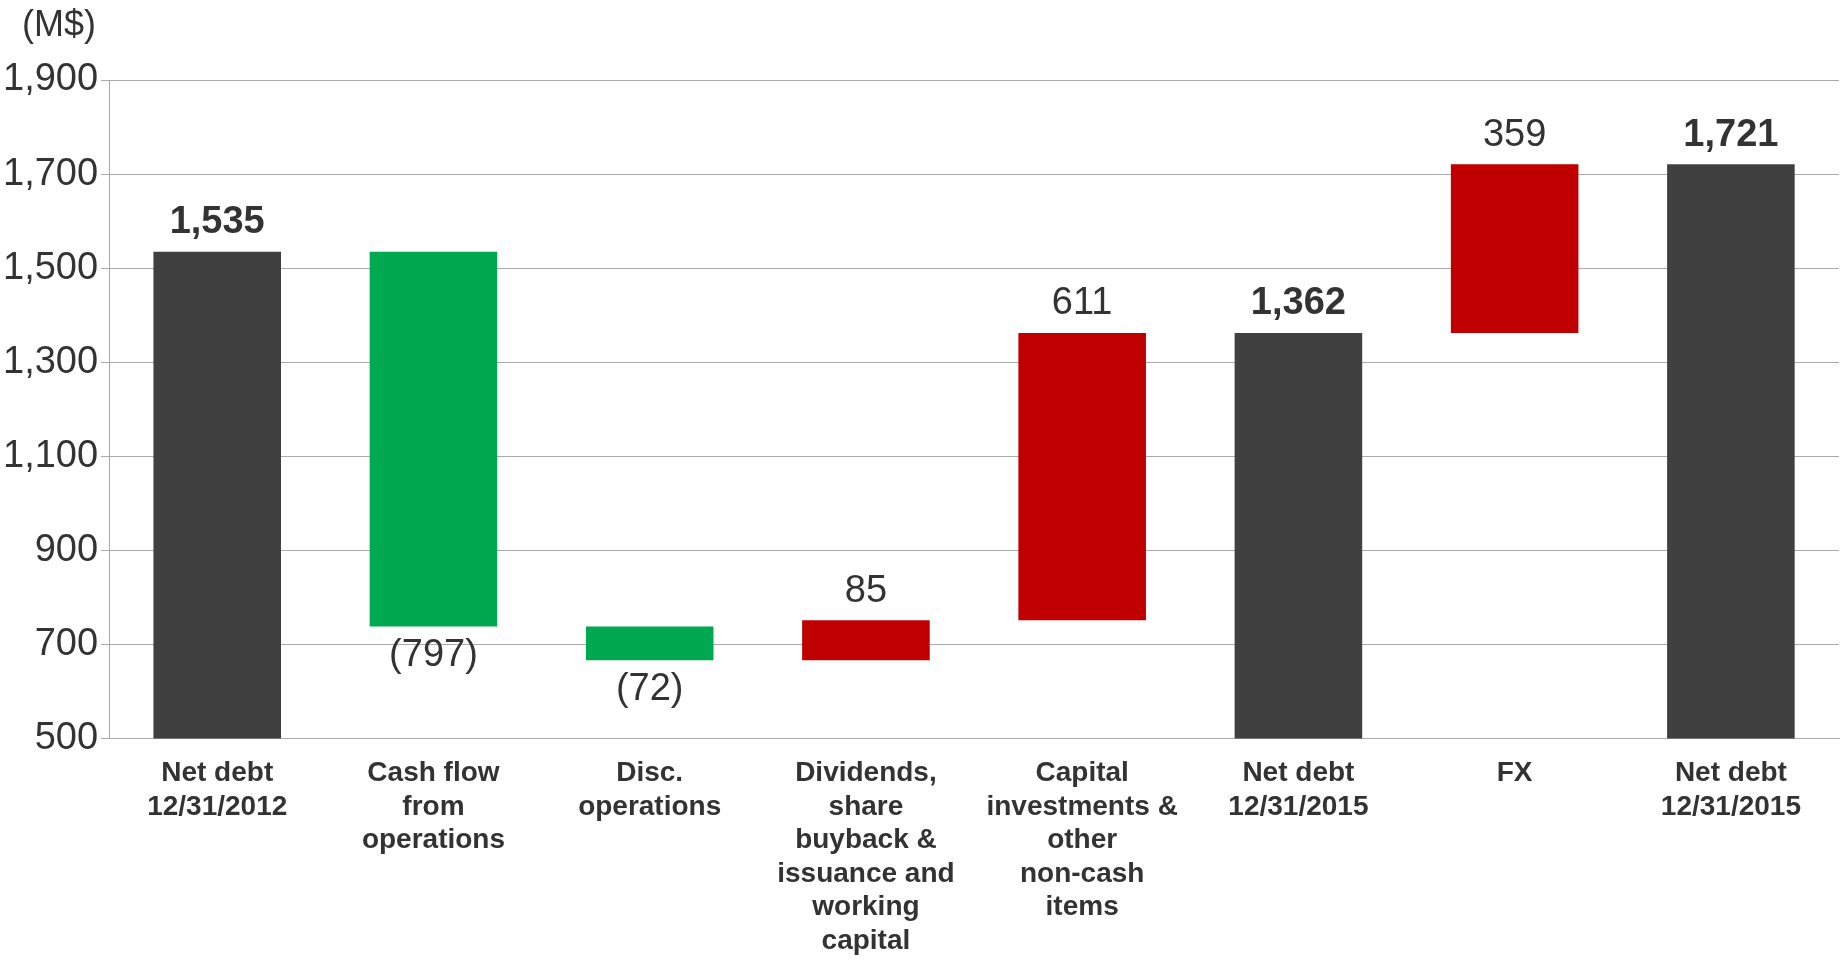 The width and height of the screenshot is (1845, 966). I want to click on x-tick-label: FX, so click(1514, 771).